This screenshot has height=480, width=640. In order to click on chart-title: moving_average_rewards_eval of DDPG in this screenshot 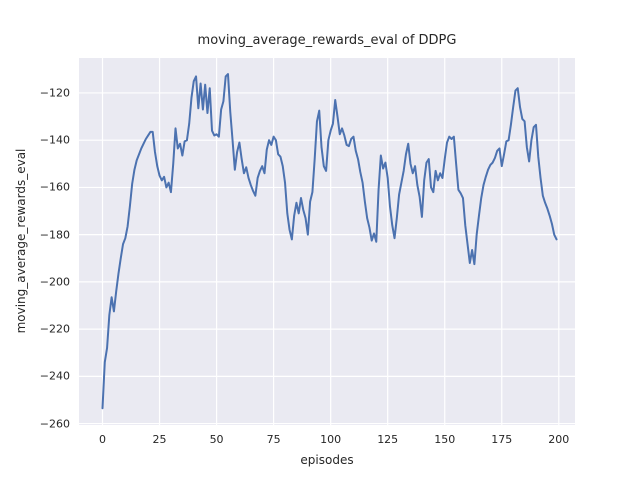, I will do `click(327, 40)`.